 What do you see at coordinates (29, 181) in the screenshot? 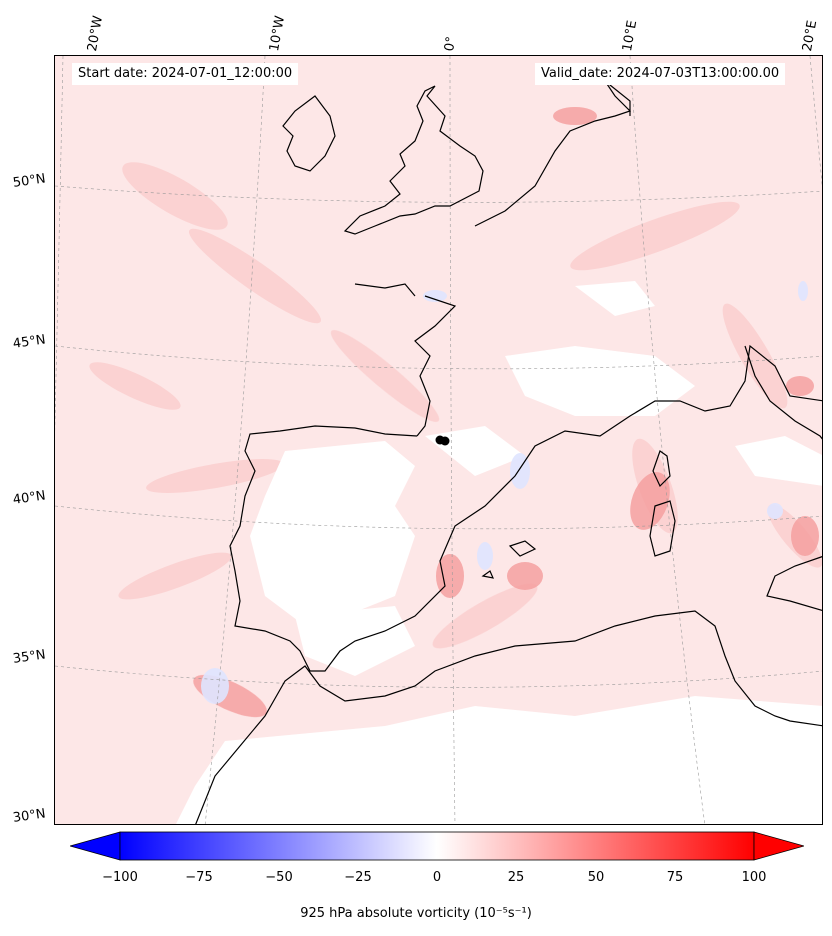
I see `lat-label-50n: 50°N` at bounding box center [29, 181].